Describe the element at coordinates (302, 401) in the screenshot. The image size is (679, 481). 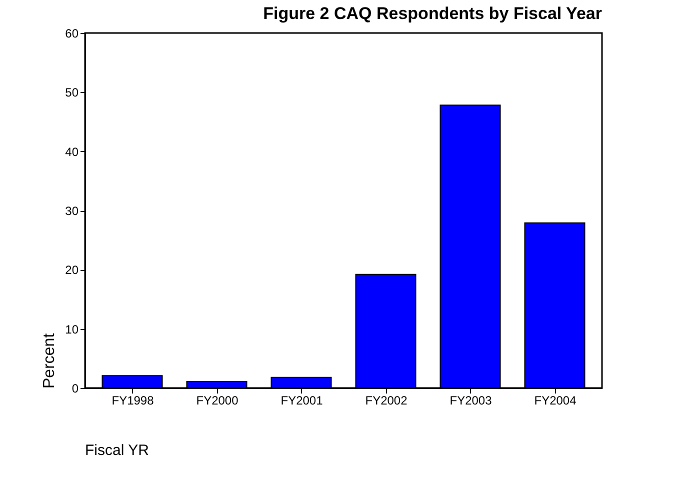
I see `x-tick-label: FY2001` at that location.